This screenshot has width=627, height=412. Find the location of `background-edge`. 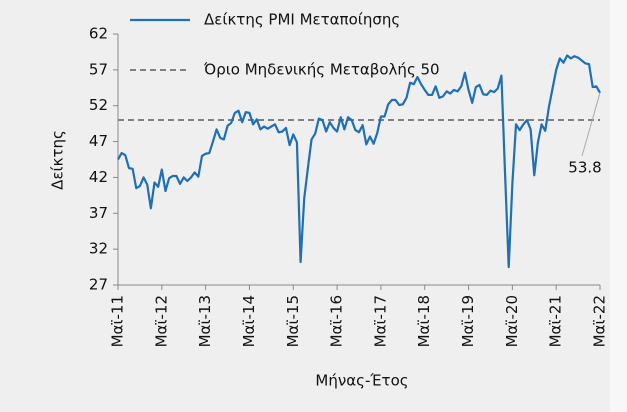

background-edge is located at coordinates (618, 206).